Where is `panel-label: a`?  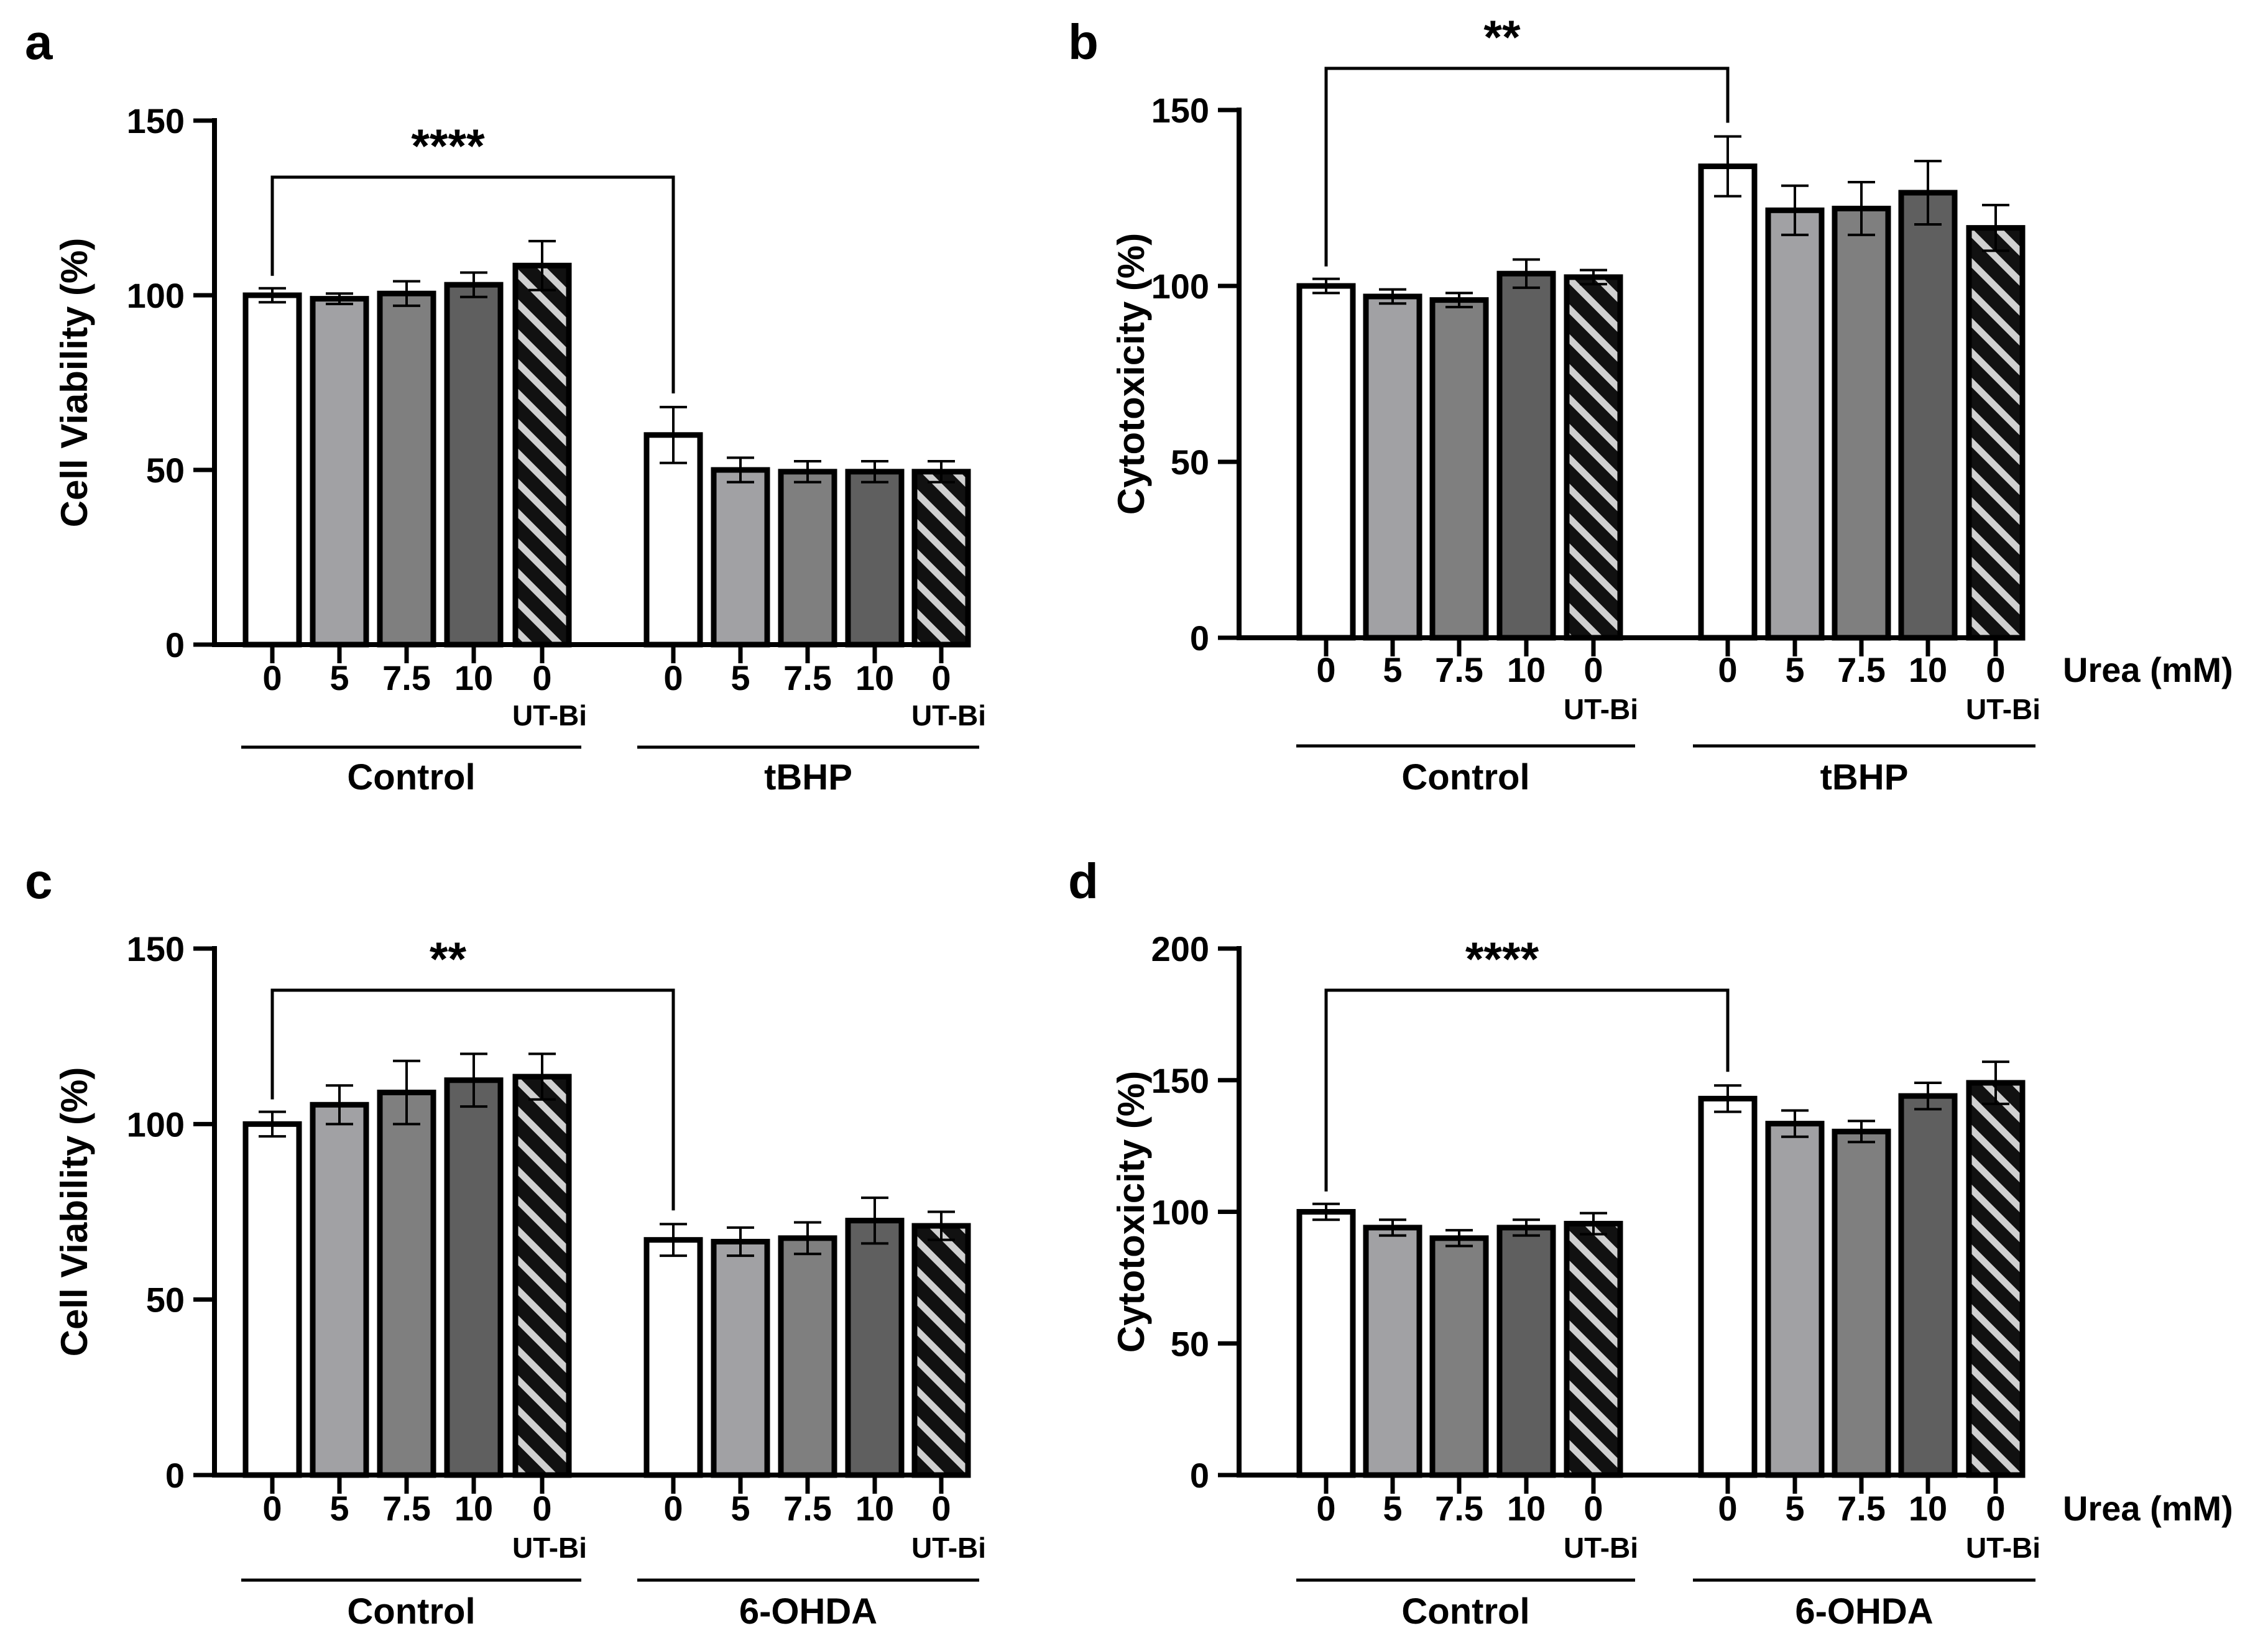 panel-label: a is located at coordinates (39, 42).